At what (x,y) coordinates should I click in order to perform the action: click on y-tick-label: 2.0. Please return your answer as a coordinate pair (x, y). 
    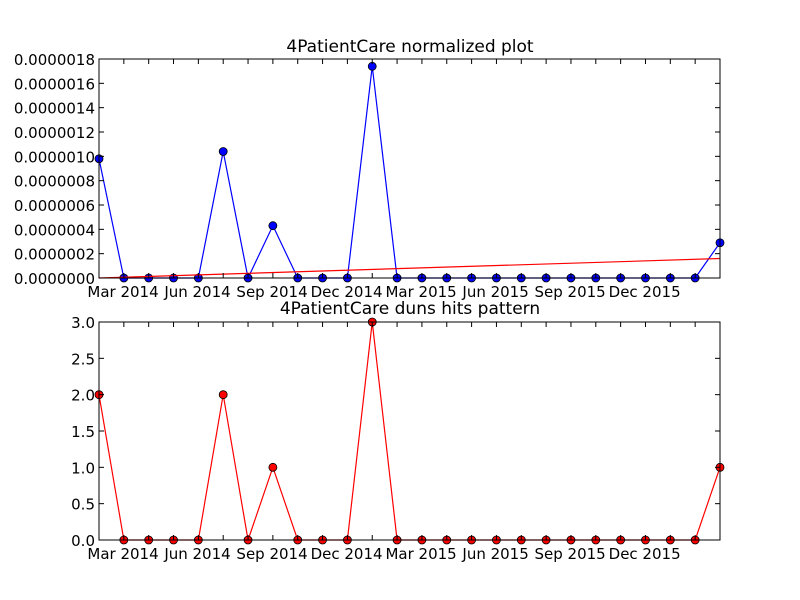
    Looking at the image, I should click on (83, 396).